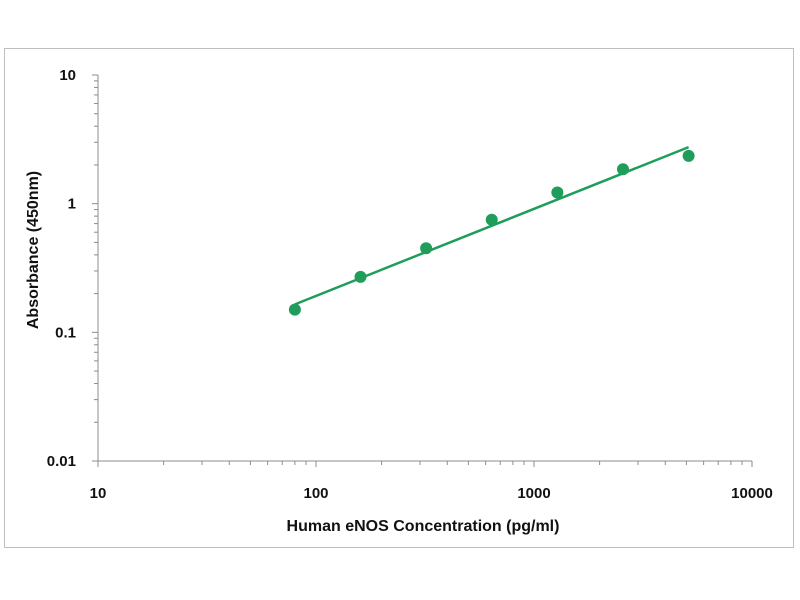 The width and height of the screenshot is (800, 600). What do you see at coordinates (533, 493) in the screenshot?
I see `x-tick-label: 1000` at bounding box center [533, 493].